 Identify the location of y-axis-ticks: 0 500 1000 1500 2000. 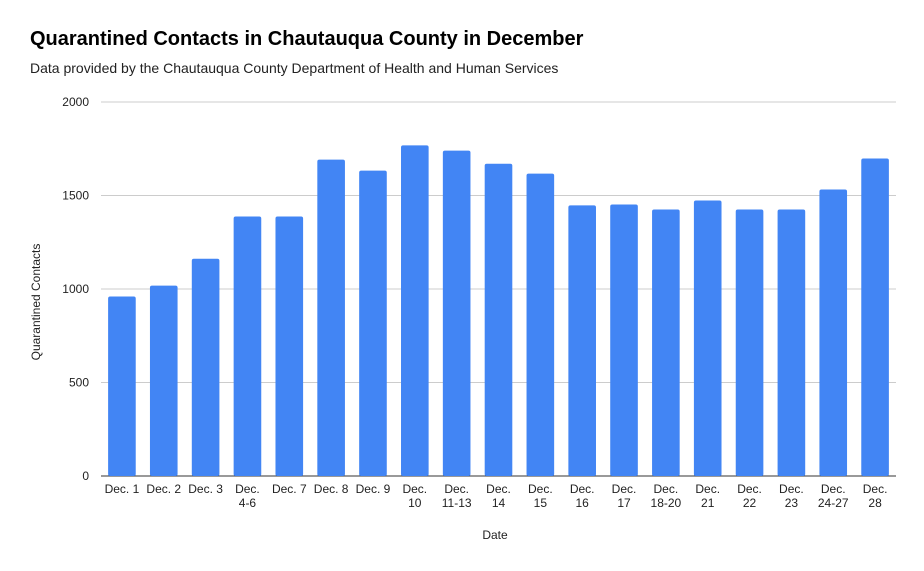
(75, 289).